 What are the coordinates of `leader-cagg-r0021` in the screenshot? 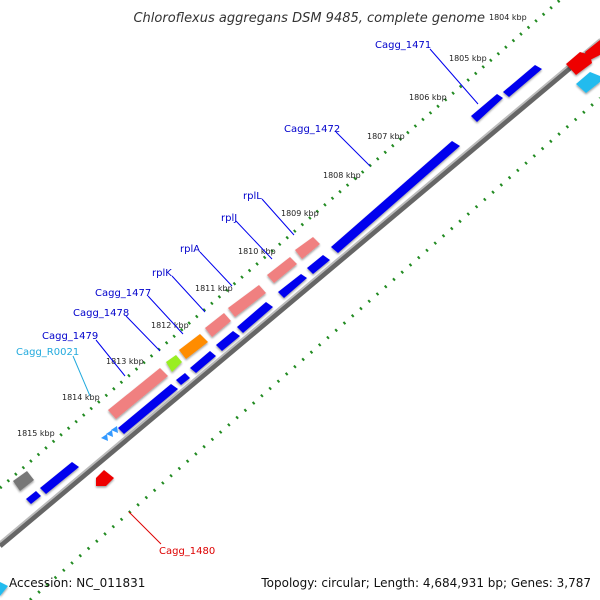 It's located at (81, 376).